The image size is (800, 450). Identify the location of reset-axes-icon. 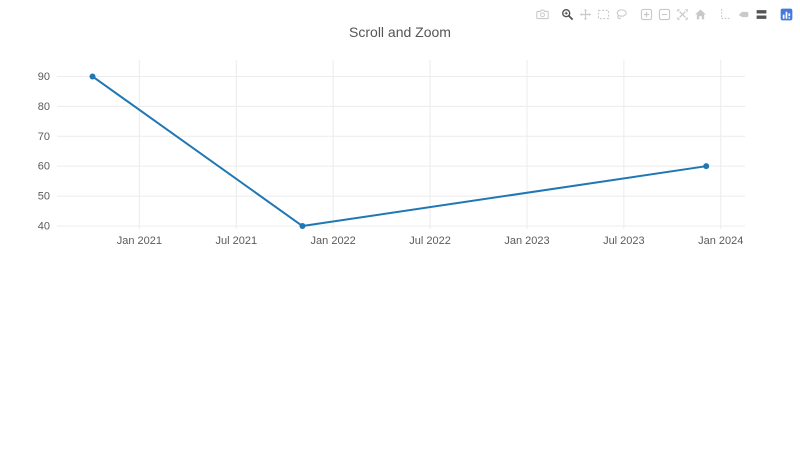
(700, 13).